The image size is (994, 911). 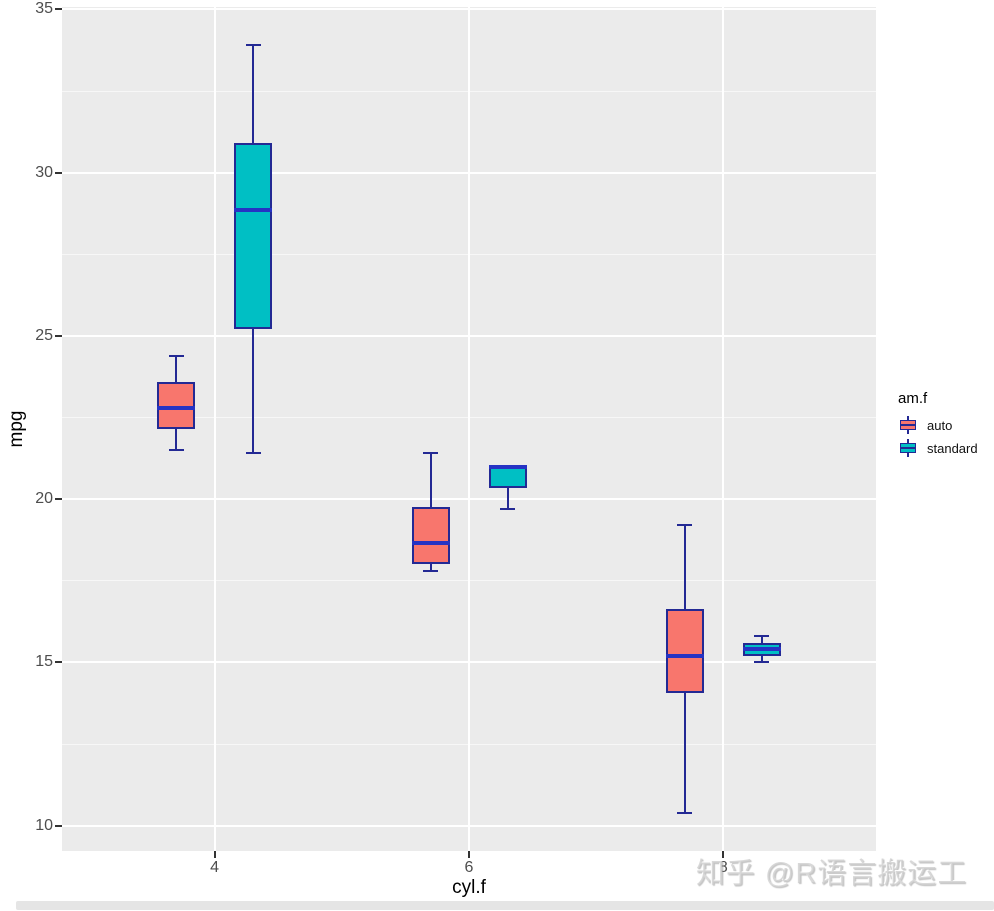 I want to click on lower-whisker-cap-standard-cyl6, so click(x=507, y=508).